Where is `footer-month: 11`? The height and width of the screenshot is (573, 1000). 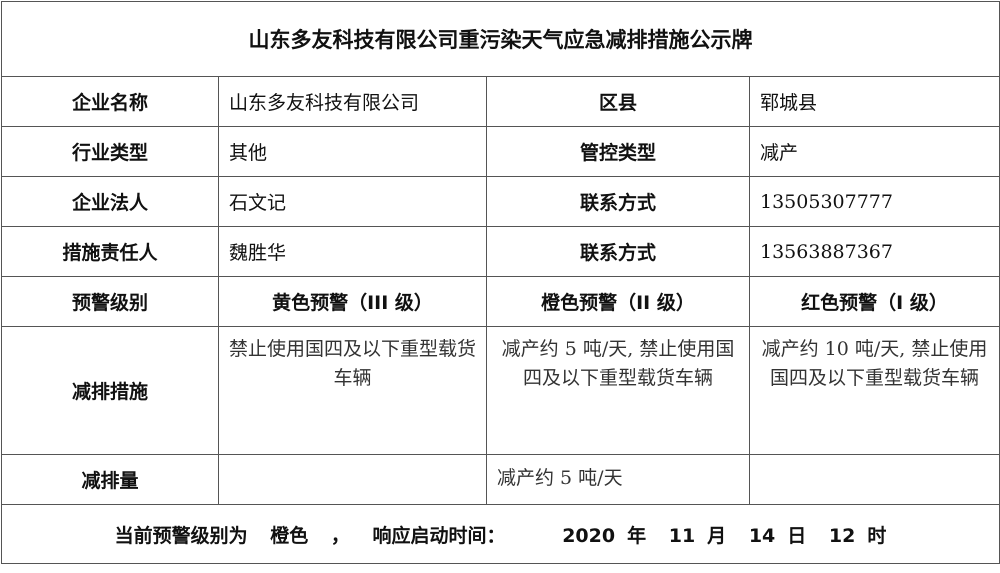 footer-month: 11 is located at coordinates (682, 535).